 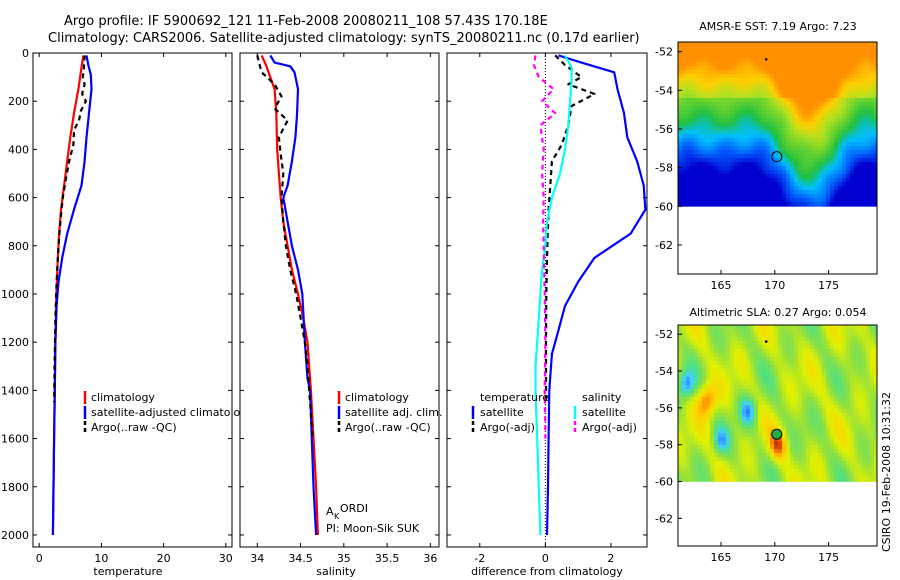 I want to click on difference-series, so click(x=589, y=295).